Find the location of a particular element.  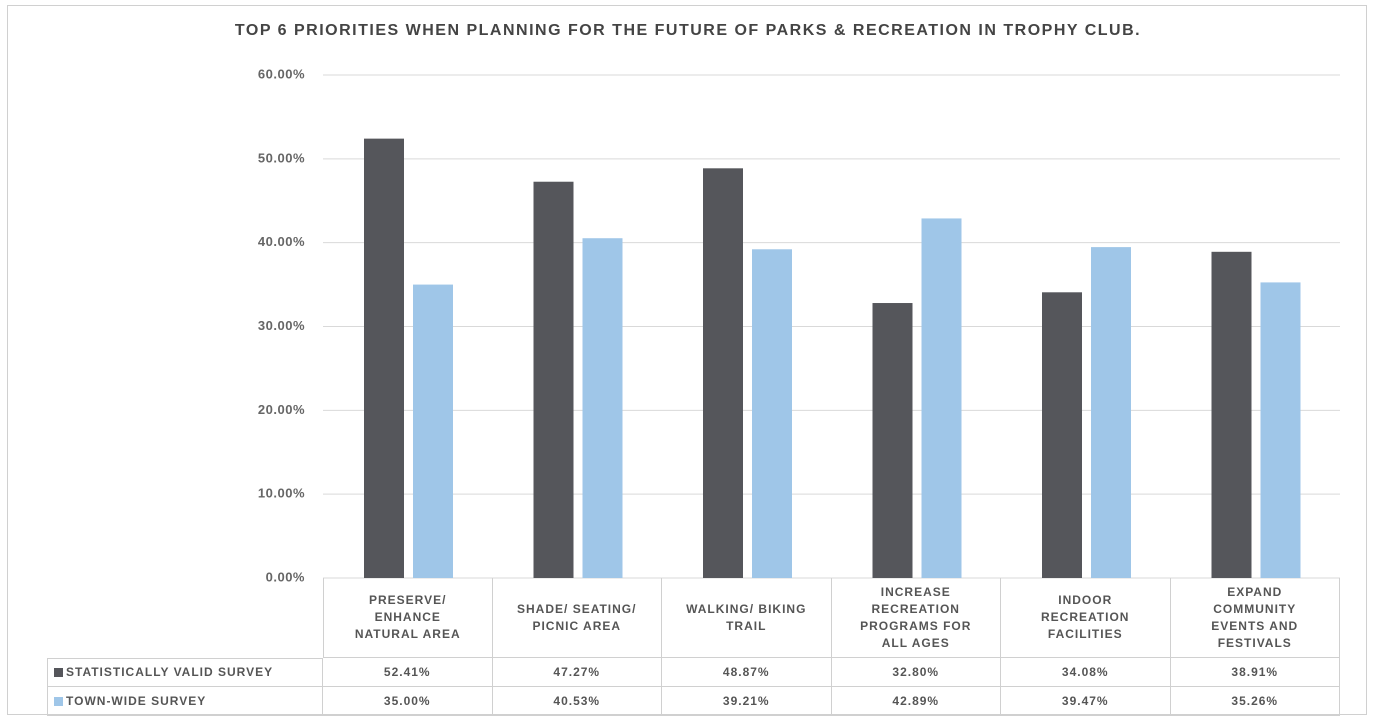

y-tick-label: 10.00% is located at coordinates (281, 493).